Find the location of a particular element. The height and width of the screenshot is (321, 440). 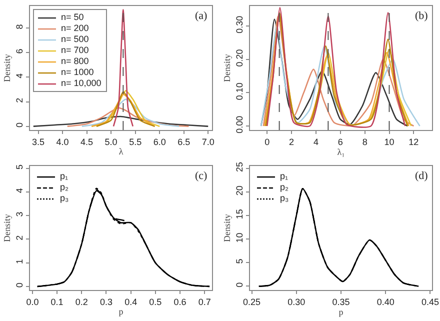

x-tick-label: 0.45 is located at coordinates (430, 301).